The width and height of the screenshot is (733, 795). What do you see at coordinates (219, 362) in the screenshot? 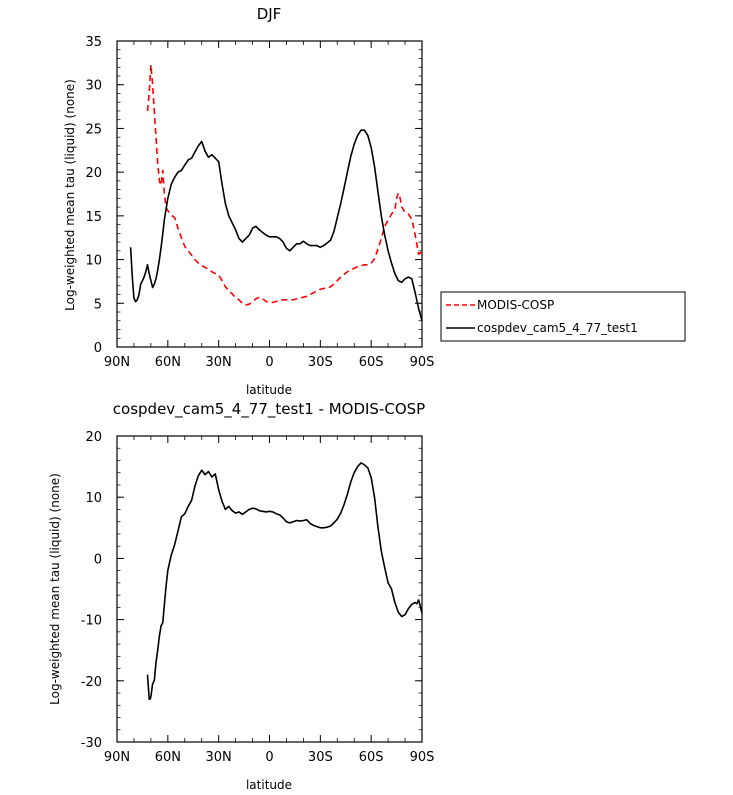
I see `chart1-xtick-label: 30N` at bounding box center [219, 362].